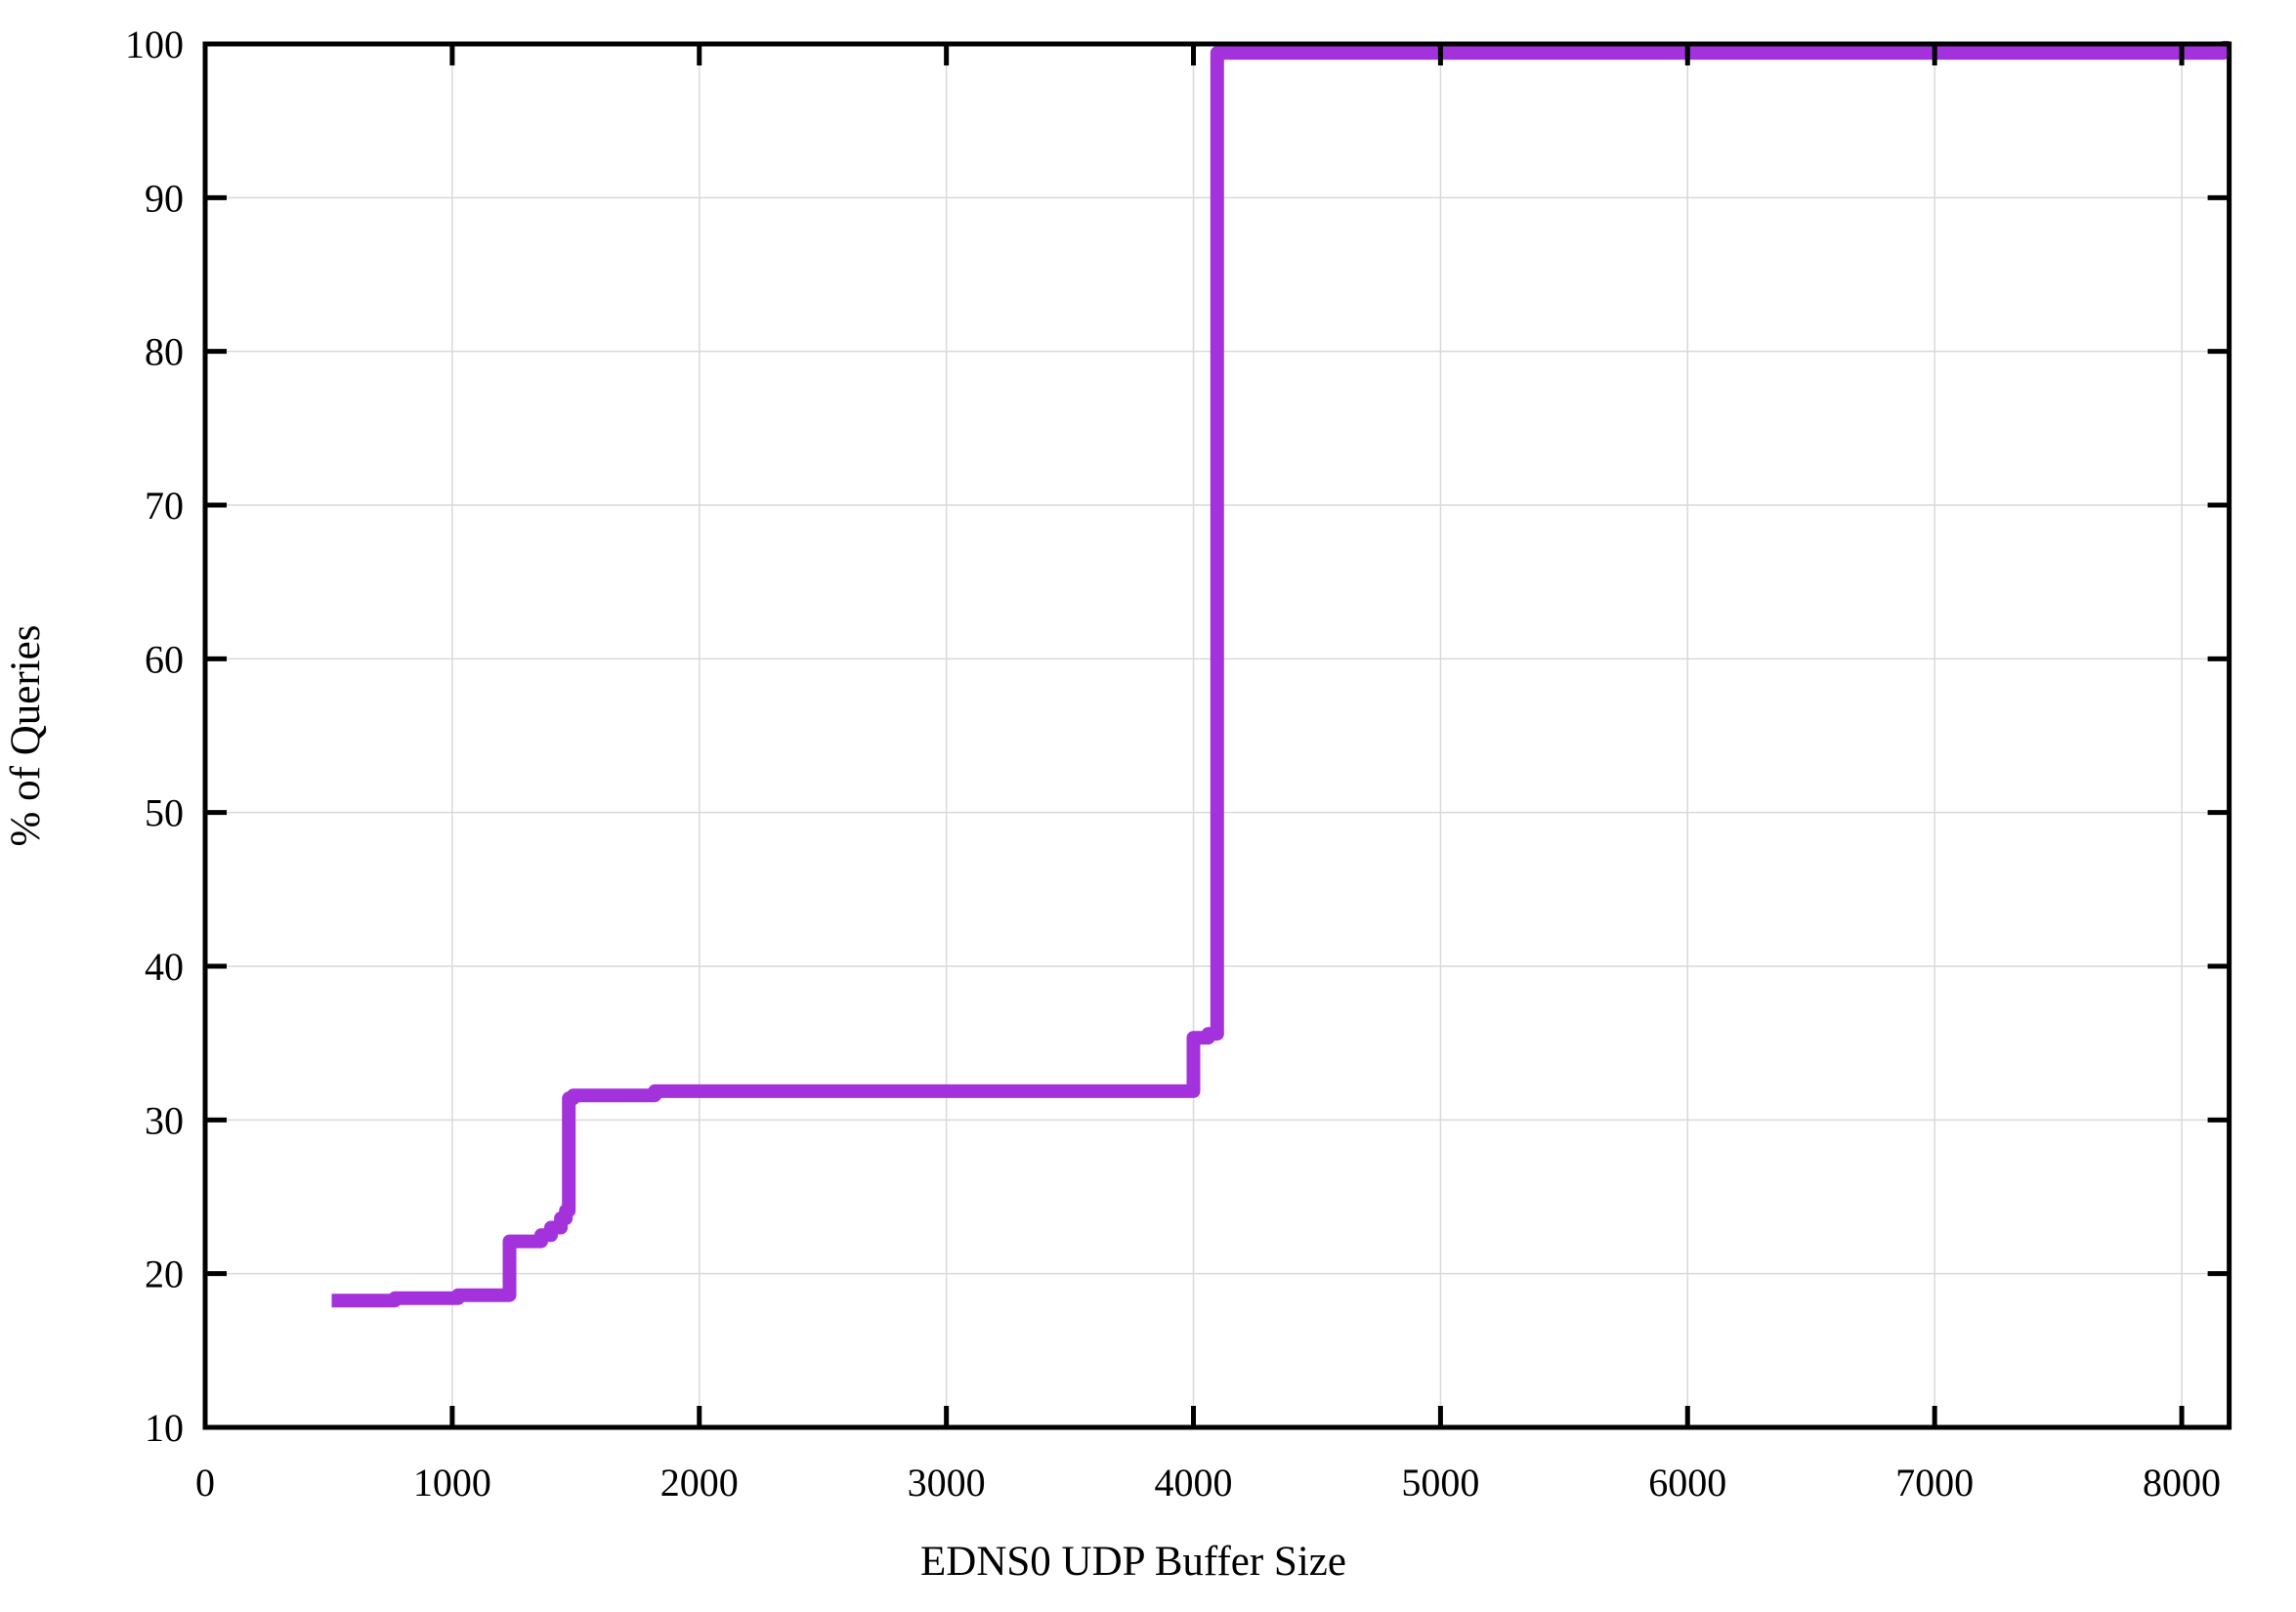  Describe the element at coordinates (164, 813) in the screenshot. I see `y-tick-label: 50` at that location.